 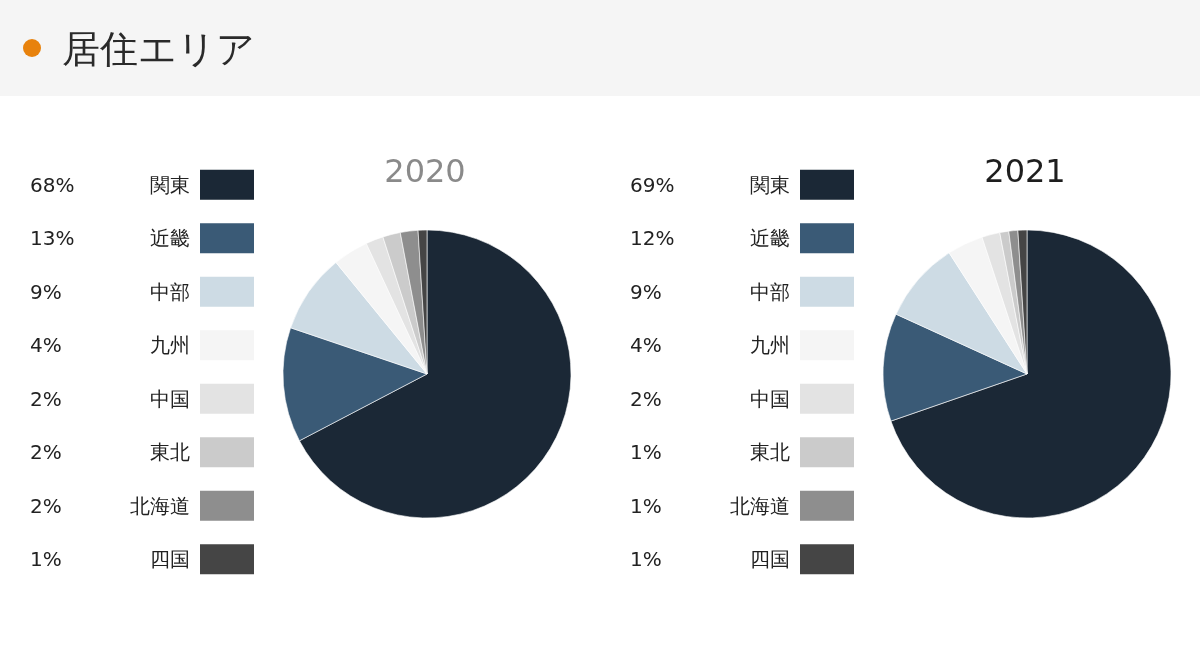 What do you see at coordinates (52, 184) in the screenshot?
I see `data-label: 68%` at bounding box center [52, 184].